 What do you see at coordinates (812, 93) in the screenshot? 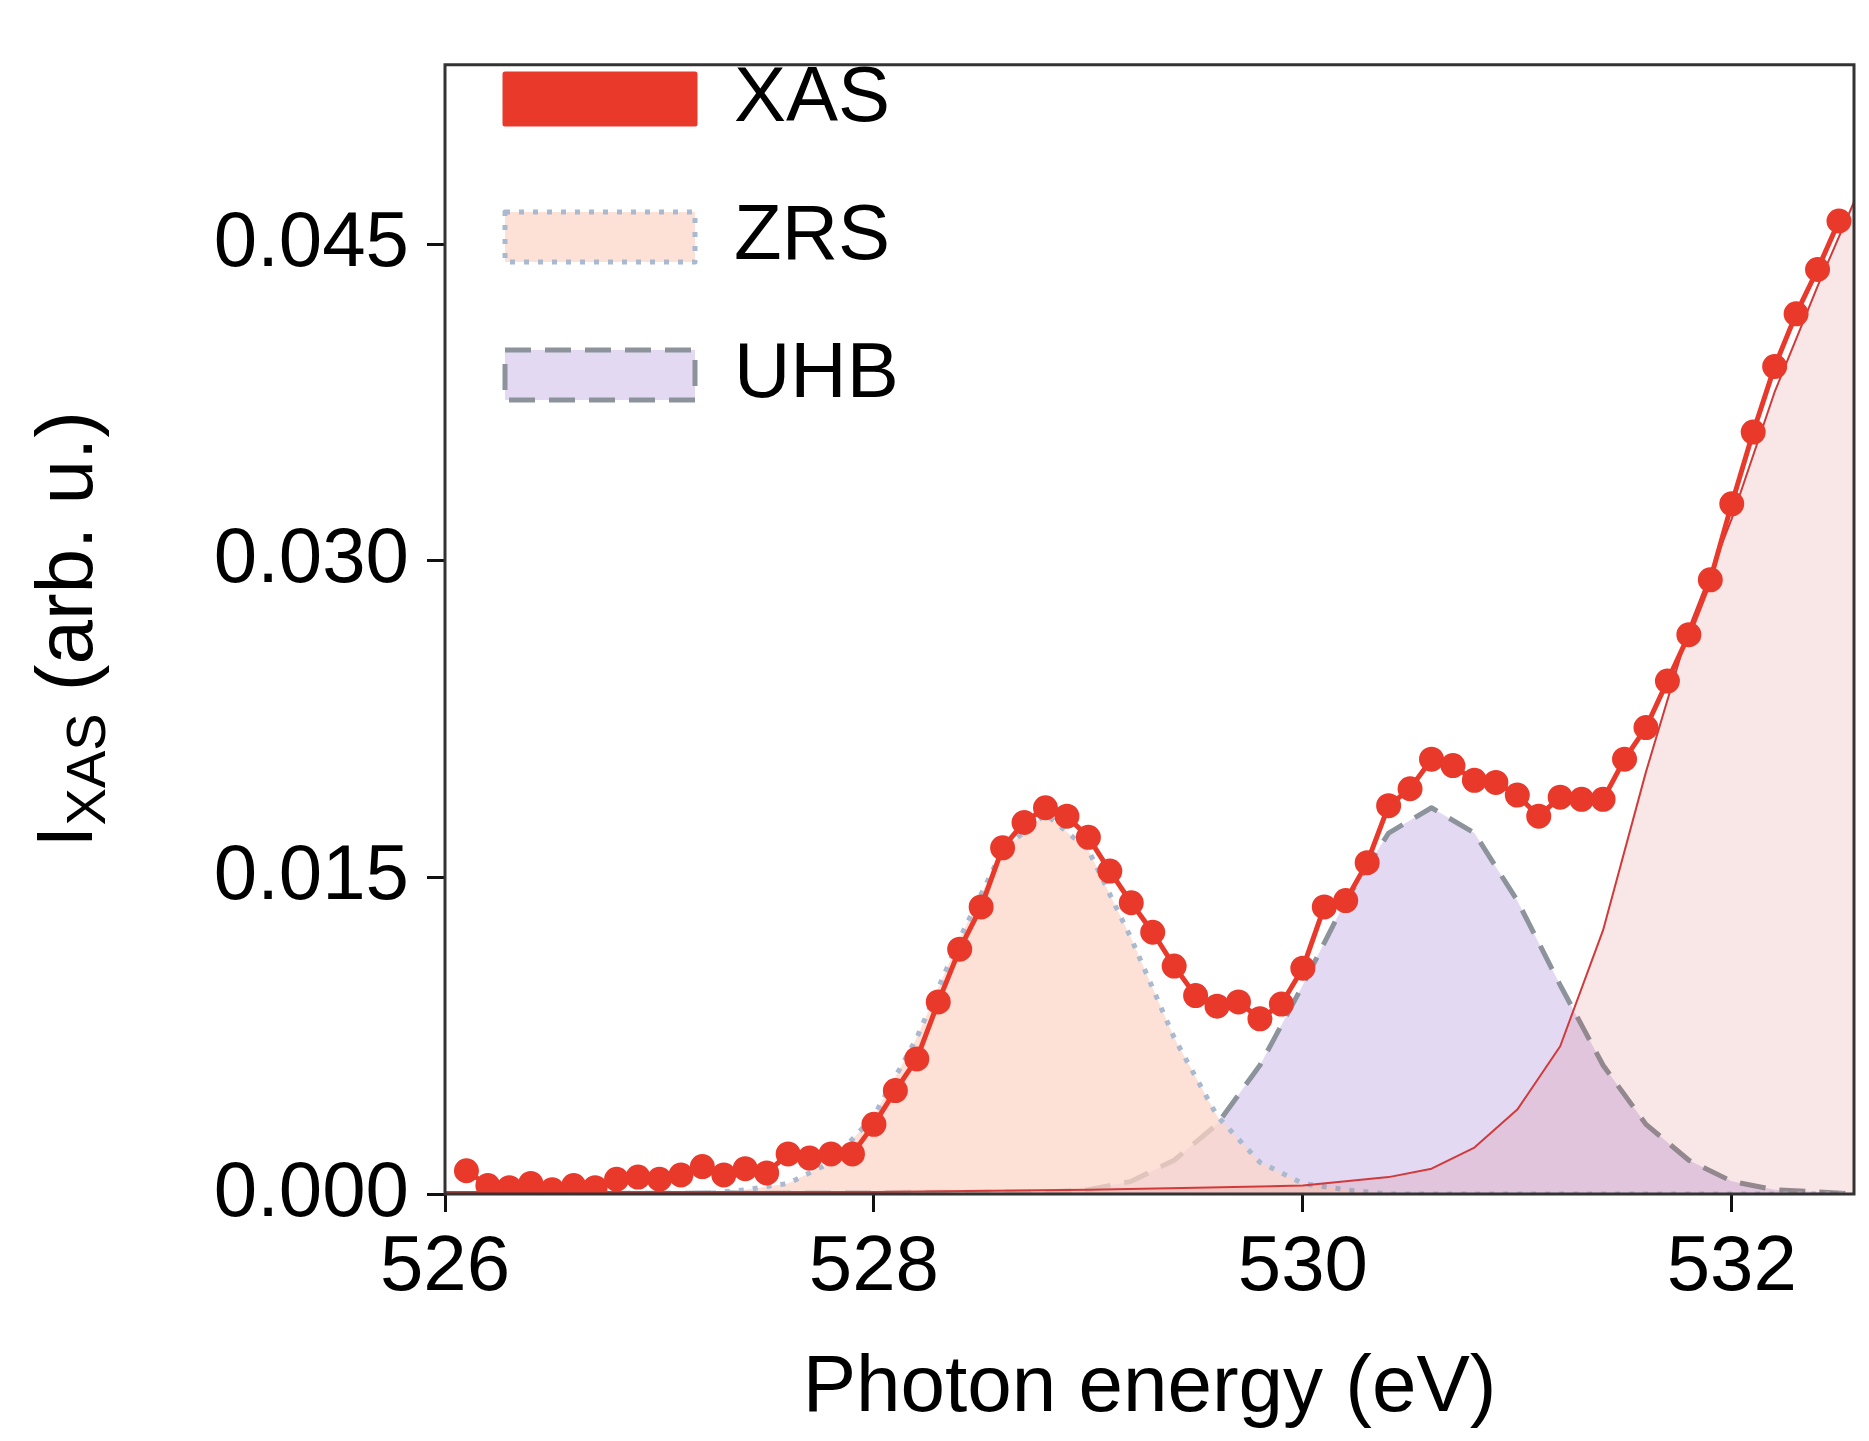
I see `legend-label: XAS` at bounding box center [812, 93].